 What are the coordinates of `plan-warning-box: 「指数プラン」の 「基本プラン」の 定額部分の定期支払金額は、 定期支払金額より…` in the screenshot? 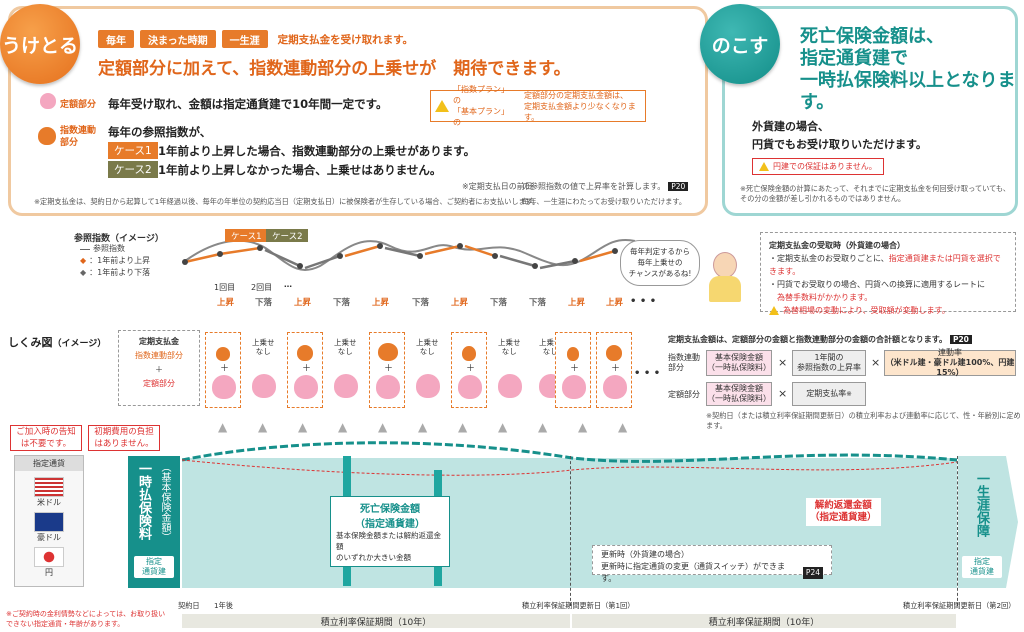 It's located at (538, 106).